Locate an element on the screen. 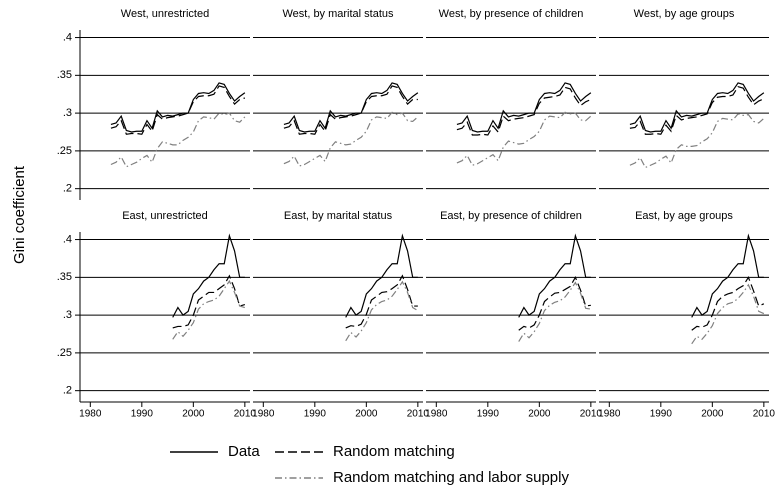  panel-title: West, by age groups is located at coordinates (684, 14).